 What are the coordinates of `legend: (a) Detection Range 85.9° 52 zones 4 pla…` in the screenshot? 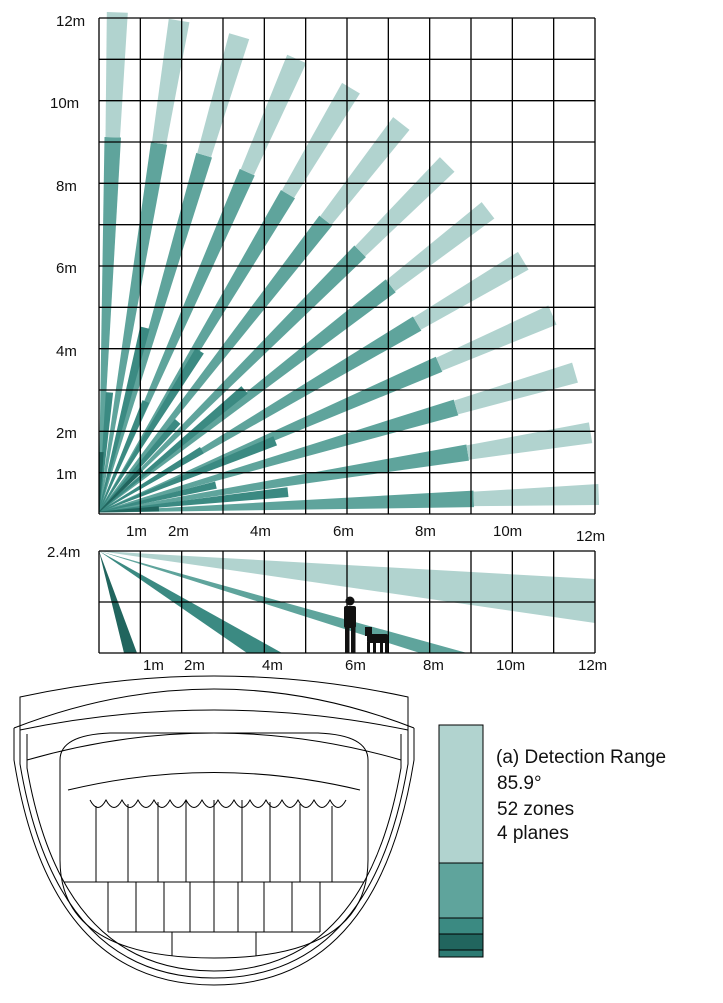 It's located at (552, 841).